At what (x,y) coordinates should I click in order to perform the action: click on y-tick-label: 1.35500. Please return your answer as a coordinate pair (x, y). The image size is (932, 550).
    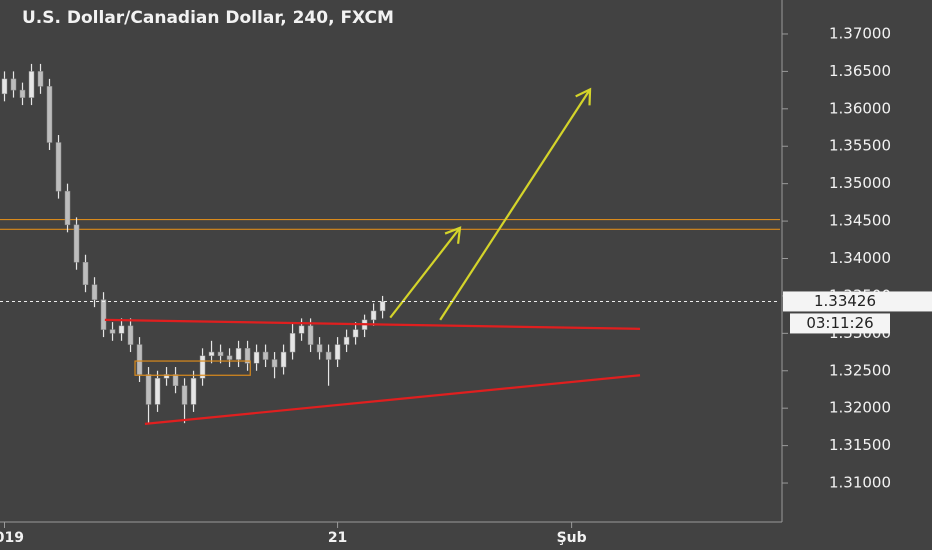
    Looking at the image, I should click on (860, 146).